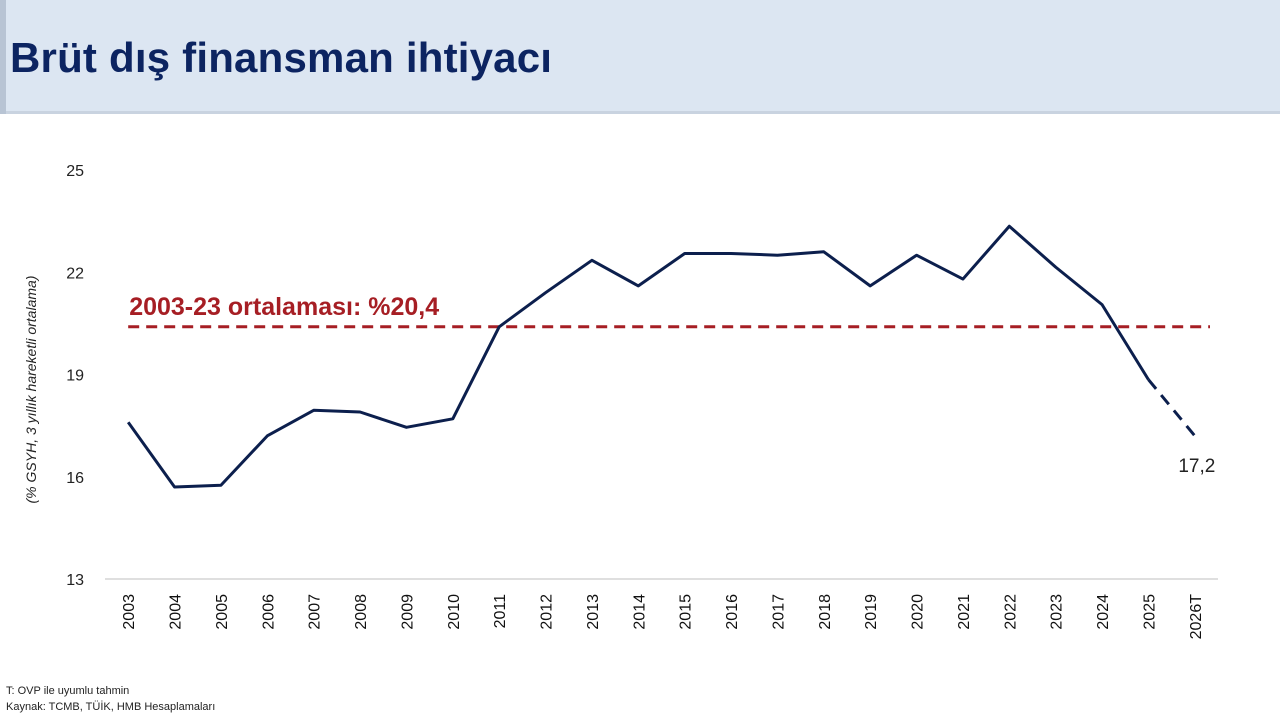  Describe the element at coordinates (1171, 407) in the screenshot. I see `series-line-forecast` at that location.